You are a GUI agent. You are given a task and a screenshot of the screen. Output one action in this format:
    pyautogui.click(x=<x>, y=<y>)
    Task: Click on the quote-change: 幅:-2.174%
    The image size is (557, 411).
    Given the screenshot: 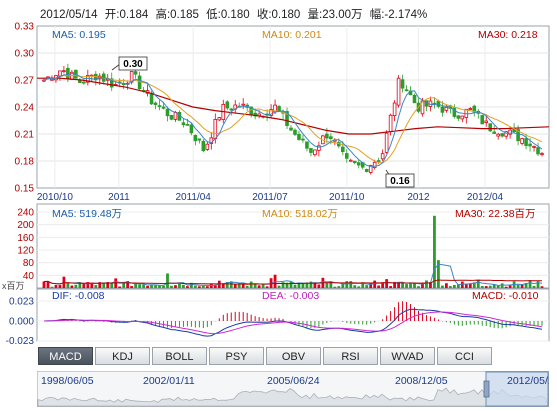 What is the action you would take?
    pyautogui.click(x=398, y=15)
    